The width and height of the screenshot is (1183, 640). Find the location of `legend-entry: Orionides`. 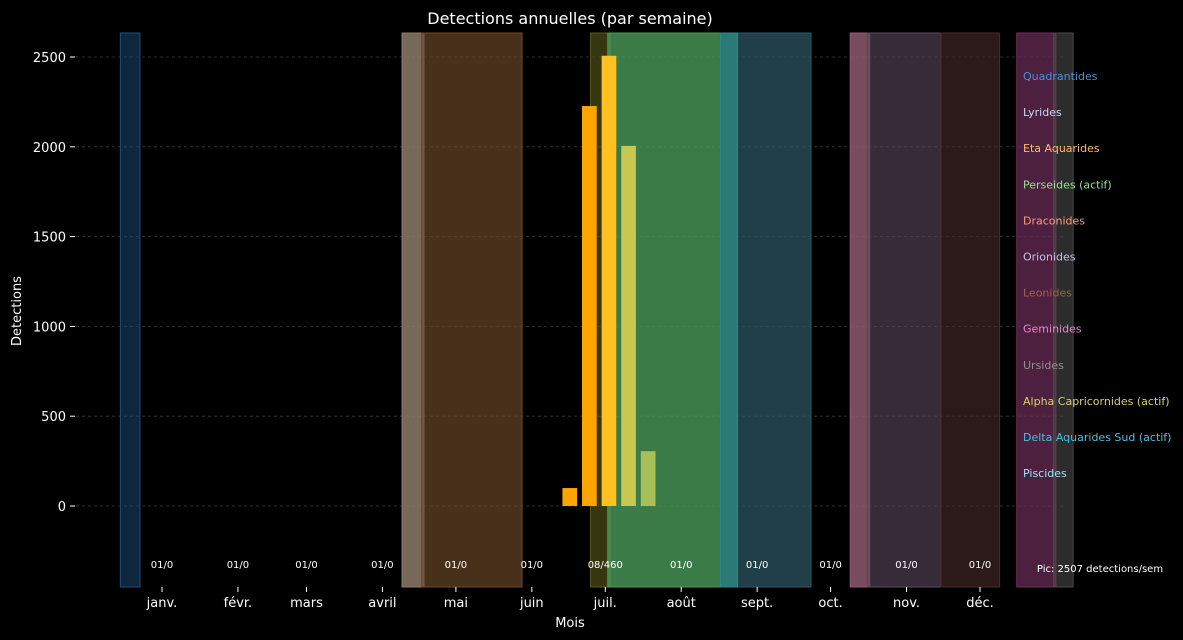

legend-entry: Orionides is located at coordinates (1049, 257).